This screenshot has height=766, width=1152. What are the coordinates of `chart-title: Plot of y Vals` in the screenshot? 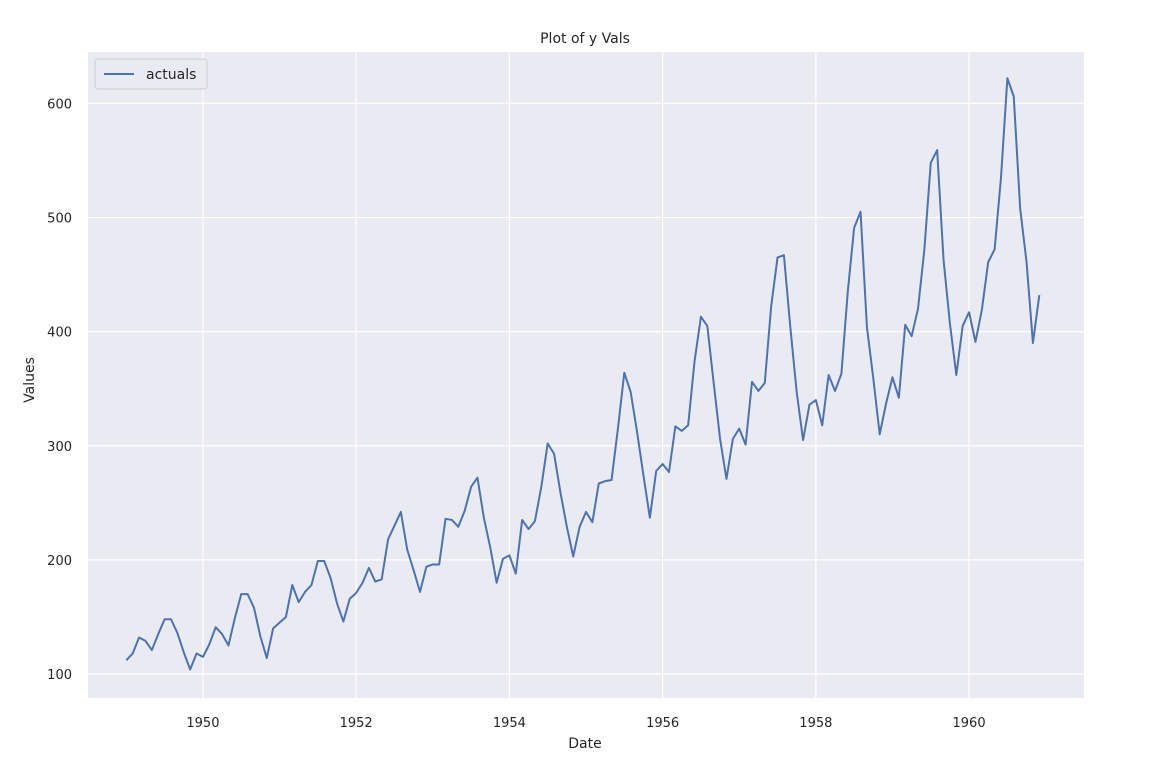 It's located at (585, 39).